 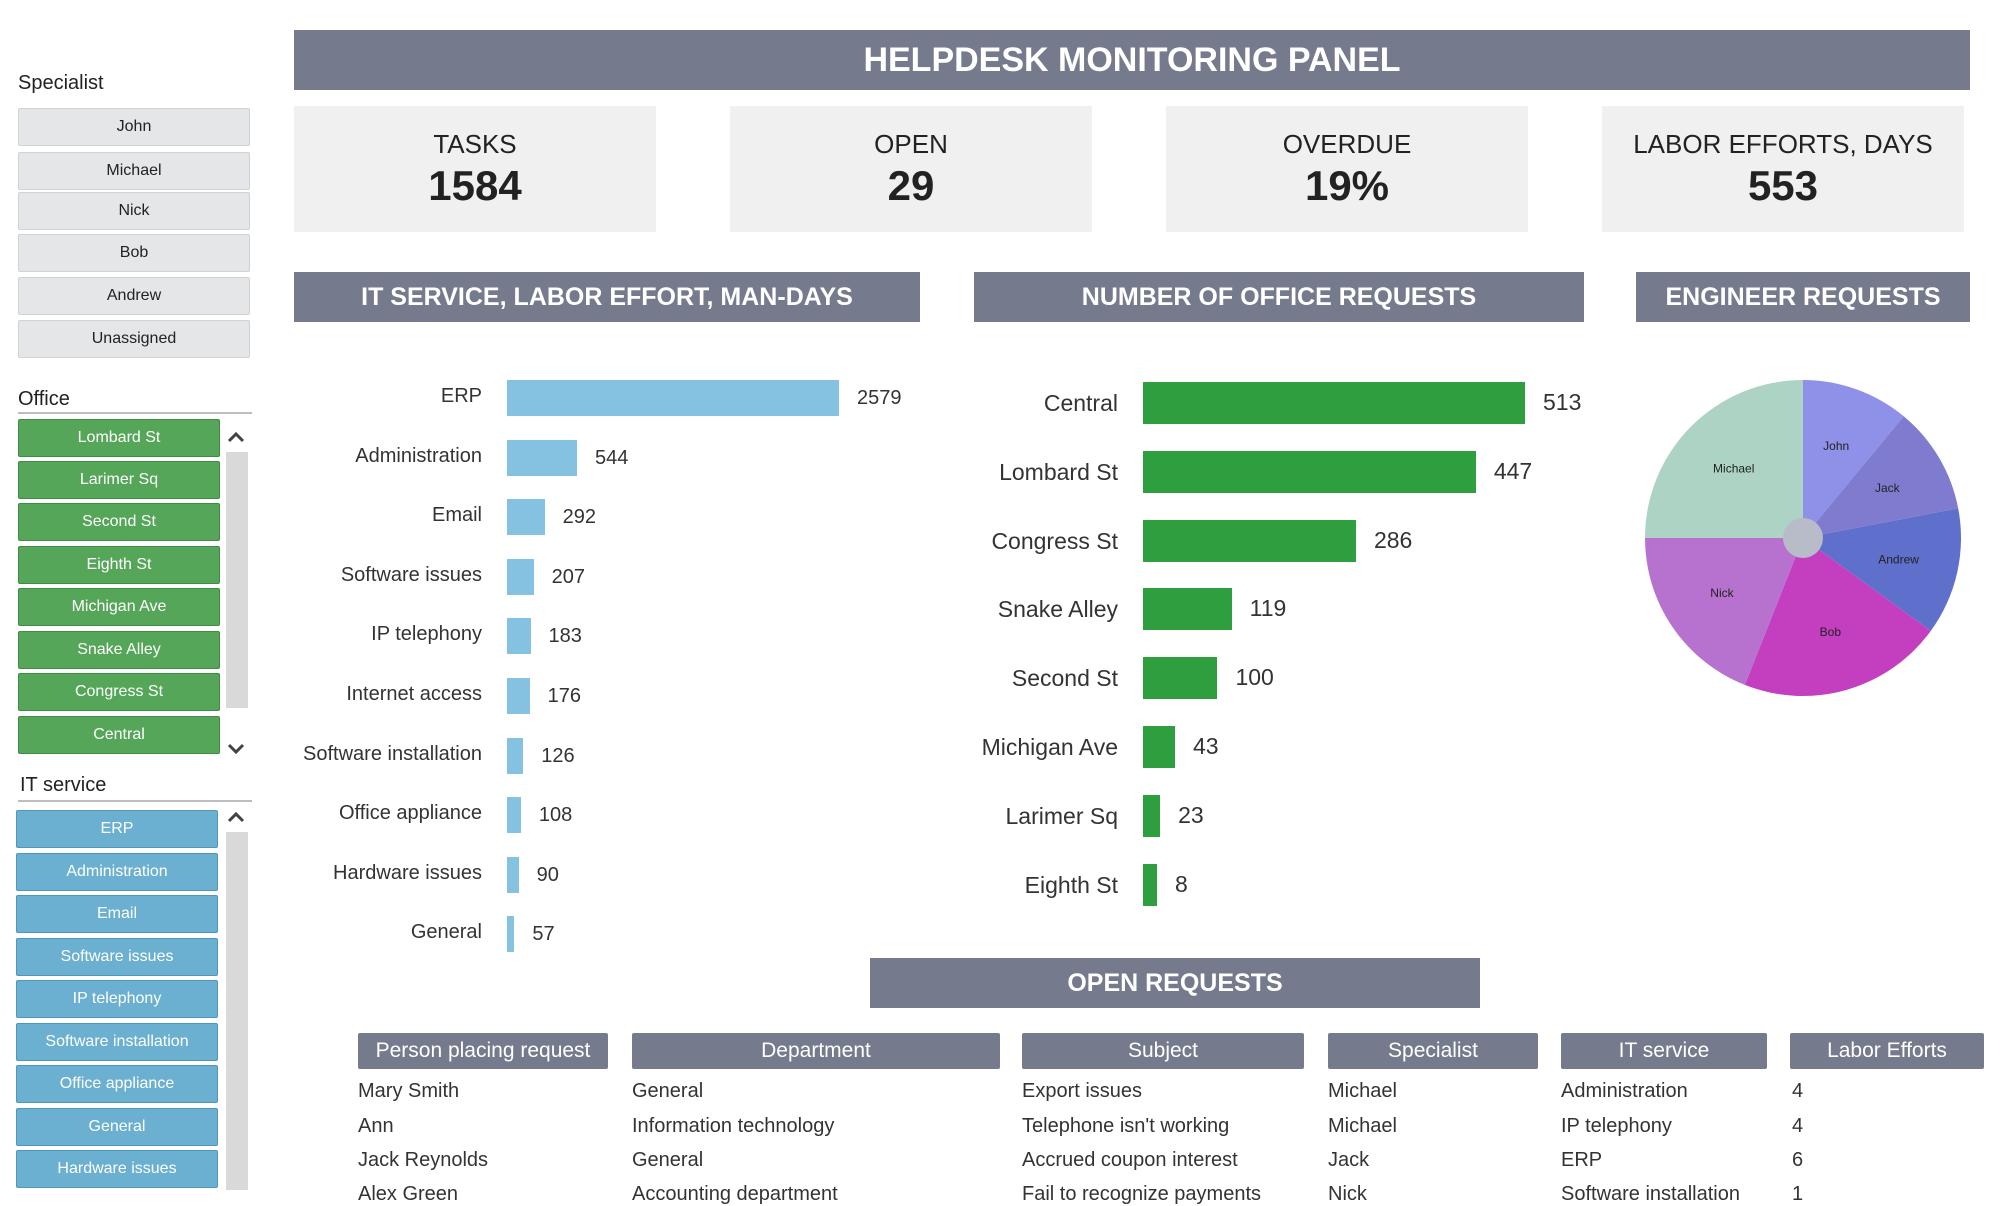 What do you see at coordinates (879, 398) in the screenshot?
I see `bar-value-erp: 2579` at bounding box center [879, 398].